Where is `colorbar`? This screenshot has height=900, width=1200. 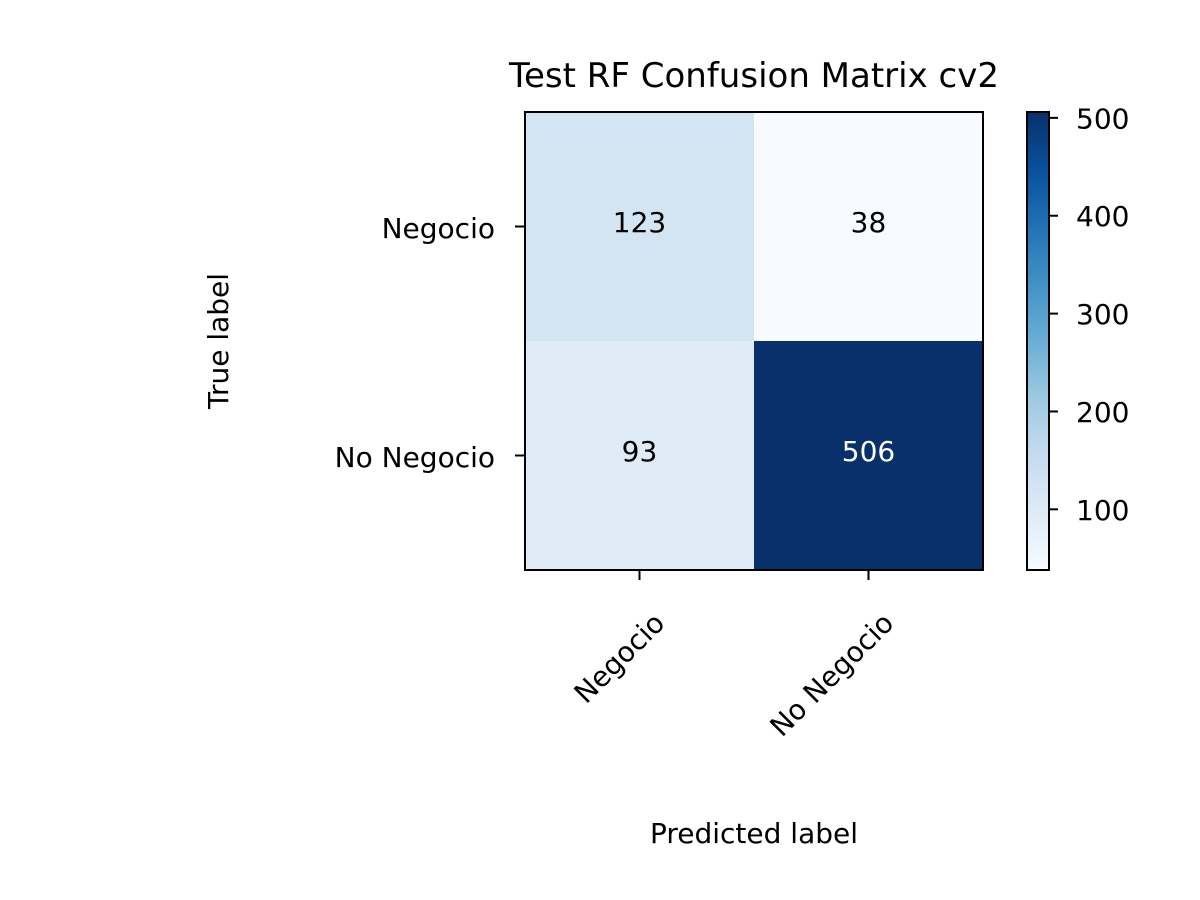
colorbar is located at coordinates (1038, 341).